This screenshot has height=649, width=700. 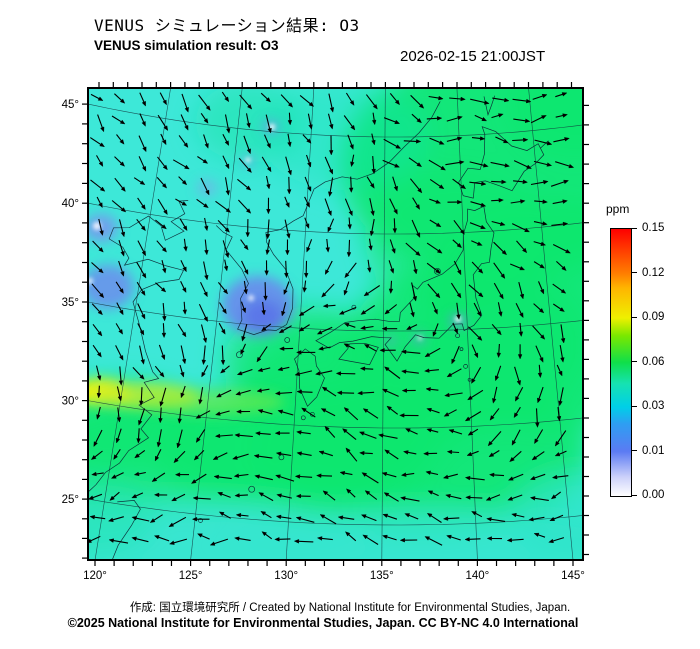 What do you see at coordinates (287, 340) in the screenshot?
I see `island-tsushima` at bounding box center [287, 340].